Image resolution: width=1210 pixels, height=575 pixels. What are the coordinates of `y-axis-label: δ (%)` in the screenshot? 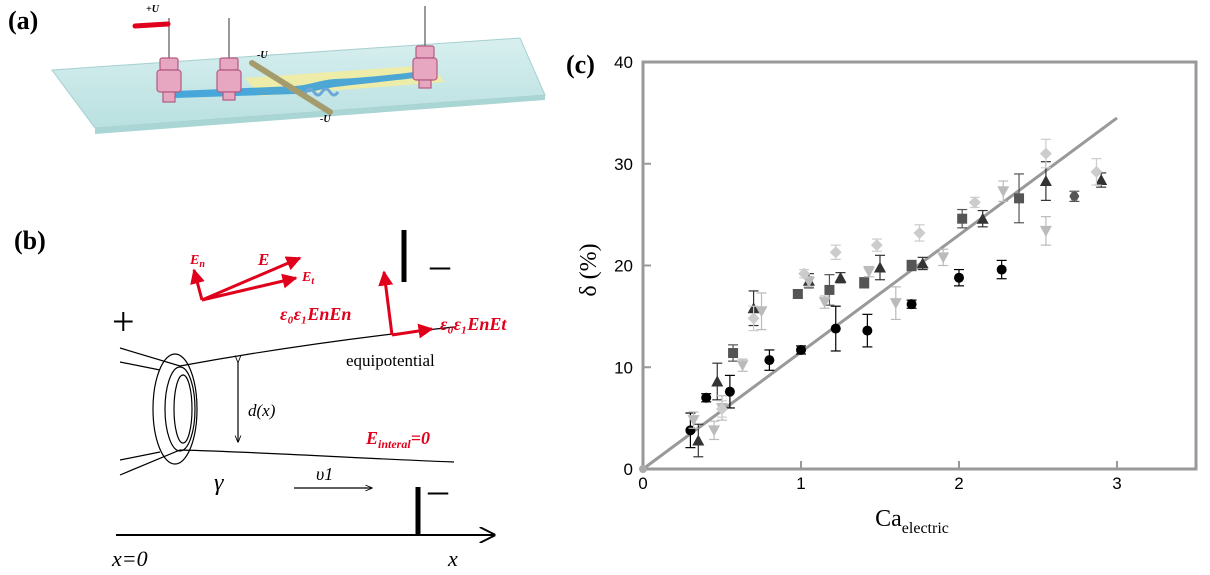 It's located at (589, 269).